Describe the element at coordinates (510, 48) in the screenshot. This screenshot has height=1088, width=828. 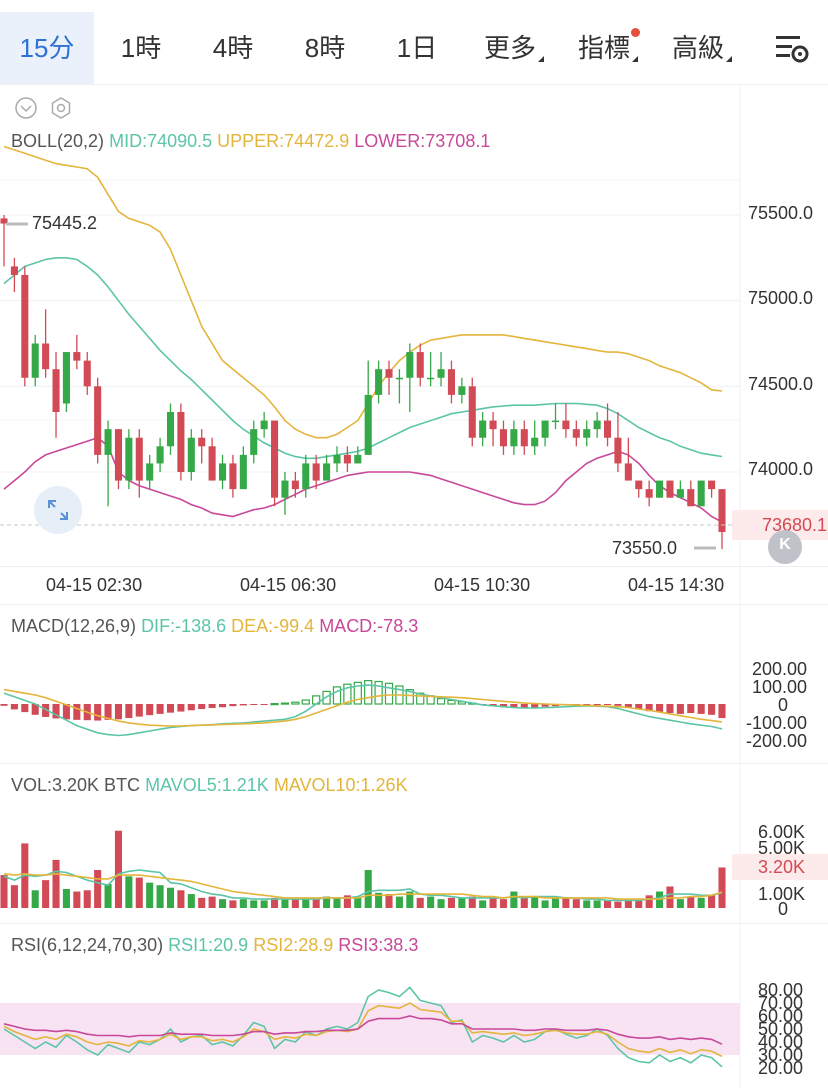
I see `tab-more: 更多` at that location.